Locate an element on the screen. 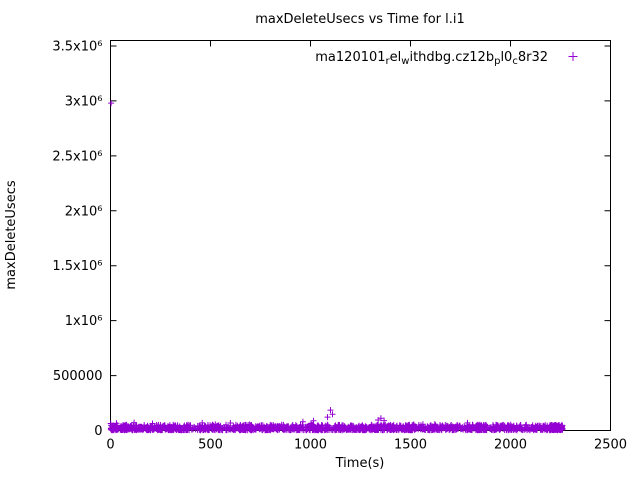 The width and height of the screenshot is (640, 480). legend-marker-plus-icon is located at coordinates (573, 56).